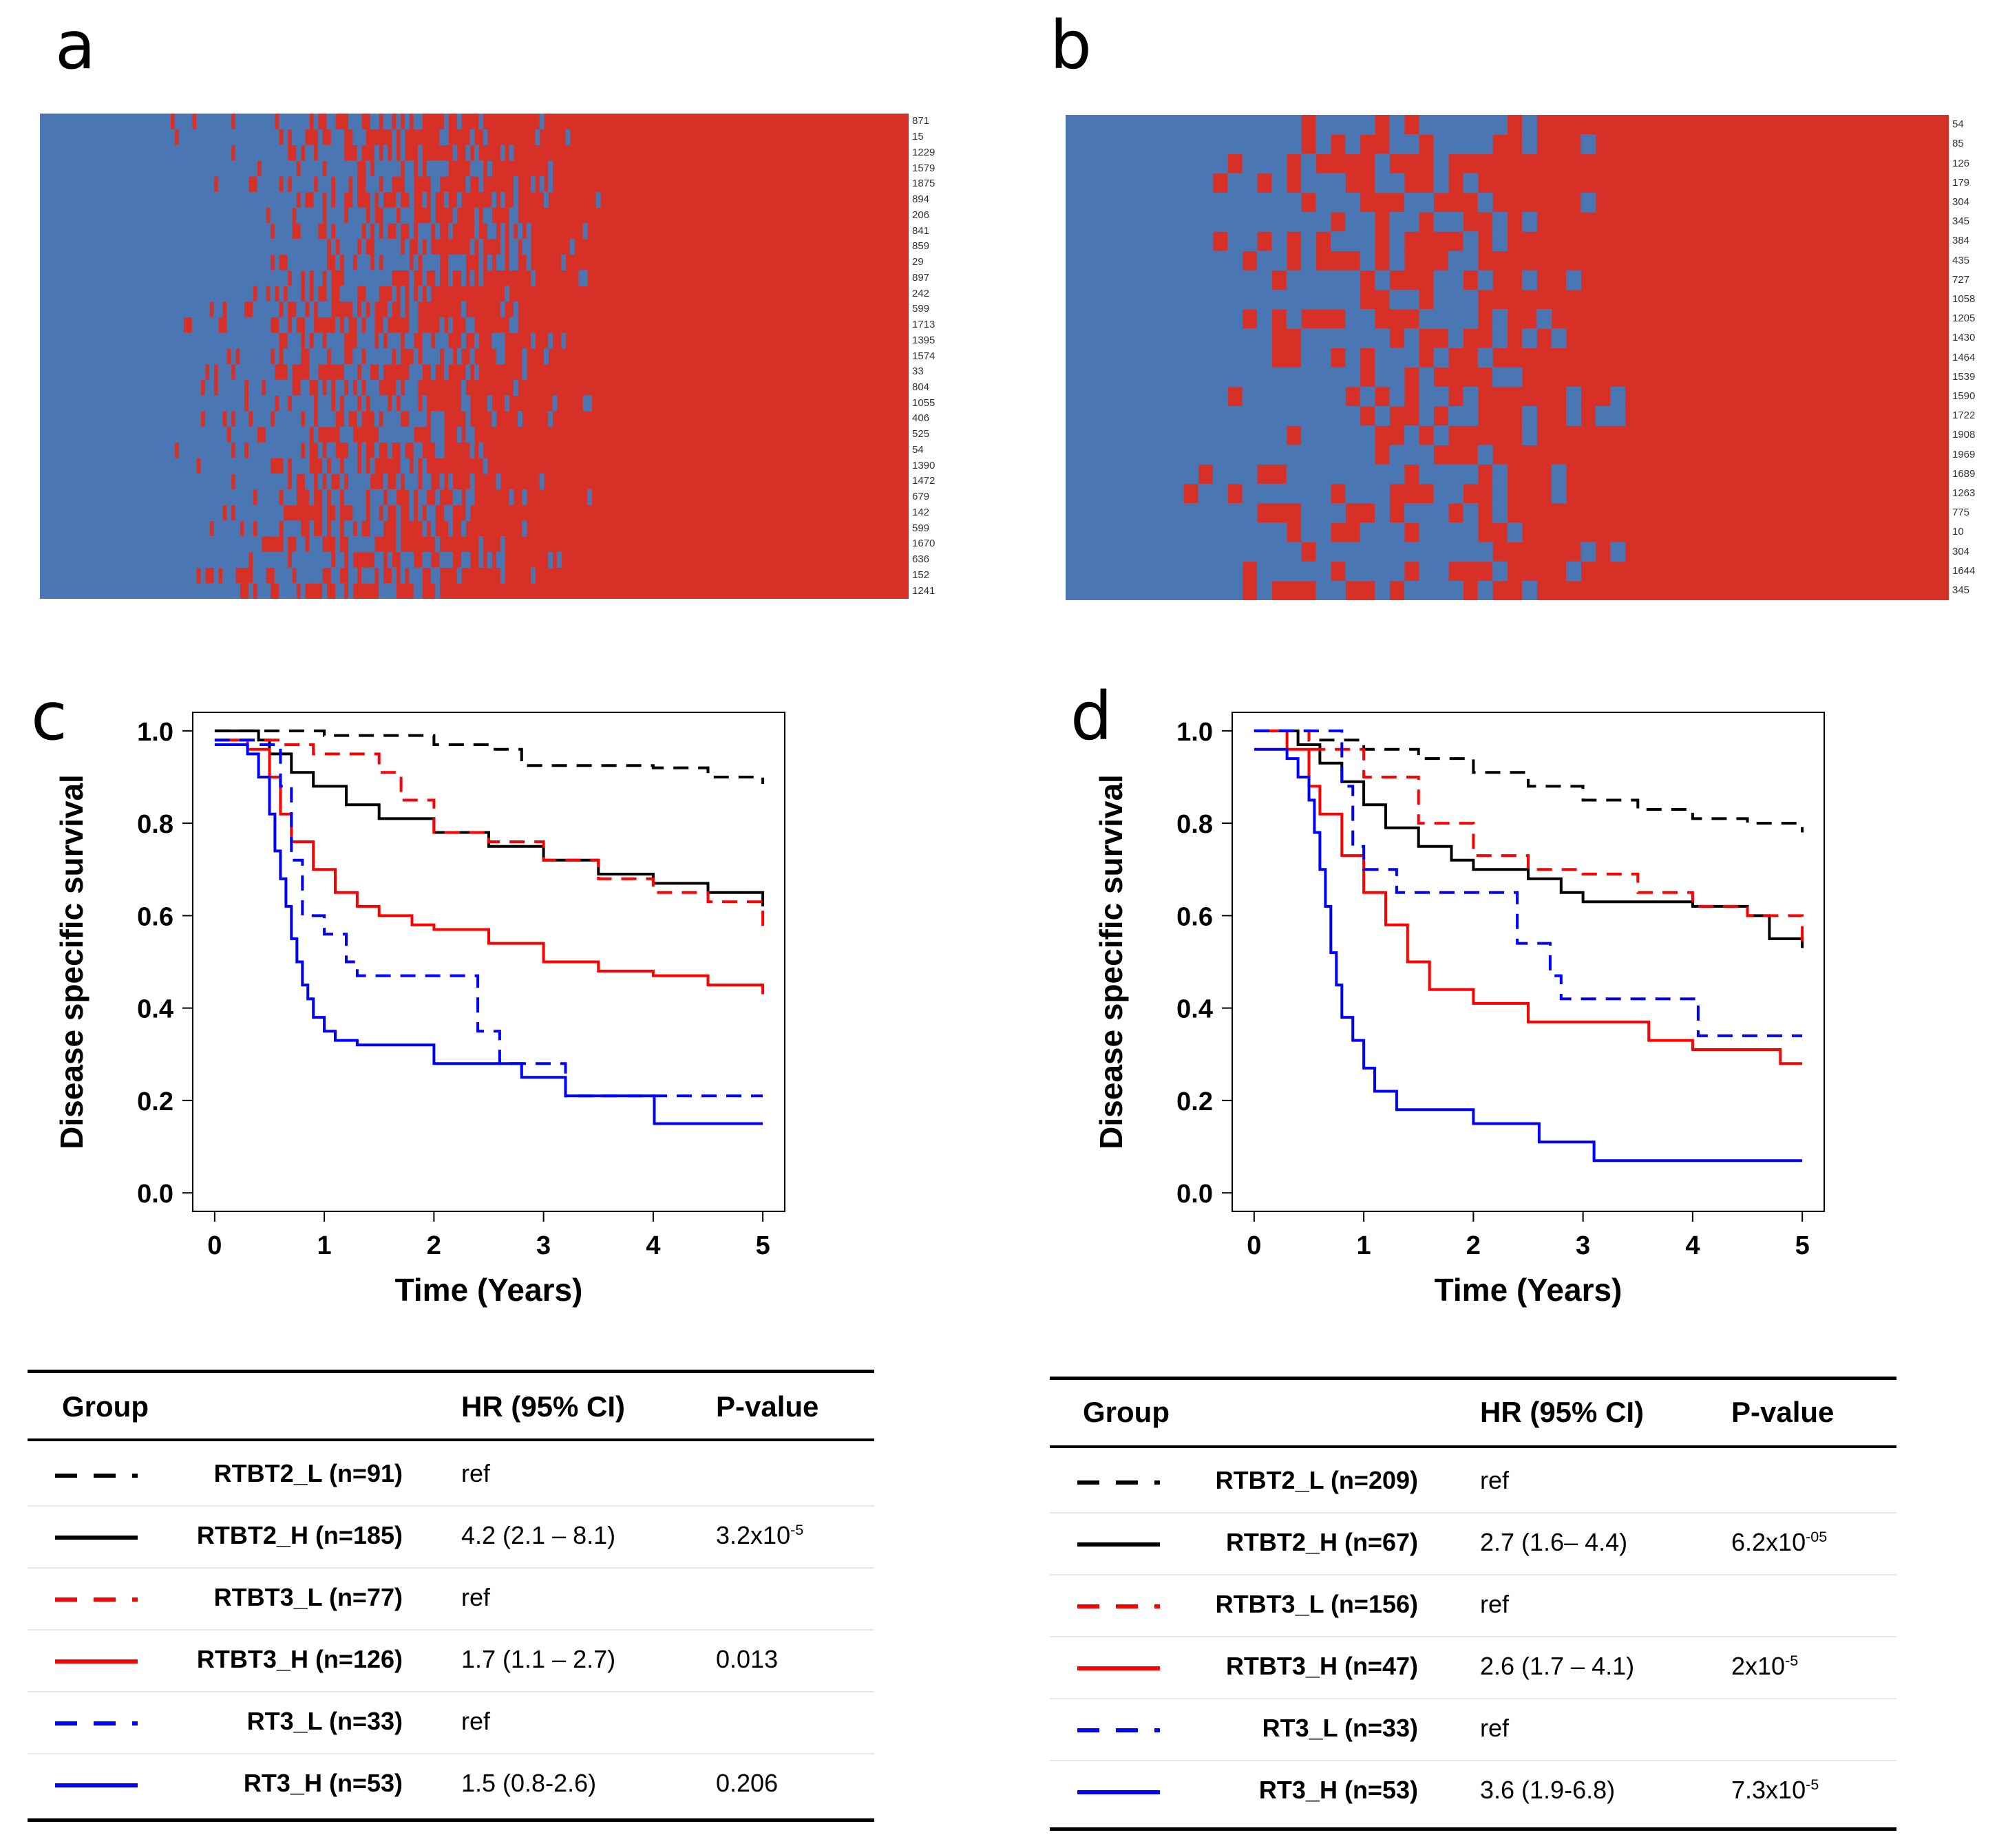  Describe the element at coordinates (474, 356) in the screenshot. I see `heatmap-a` at that location.